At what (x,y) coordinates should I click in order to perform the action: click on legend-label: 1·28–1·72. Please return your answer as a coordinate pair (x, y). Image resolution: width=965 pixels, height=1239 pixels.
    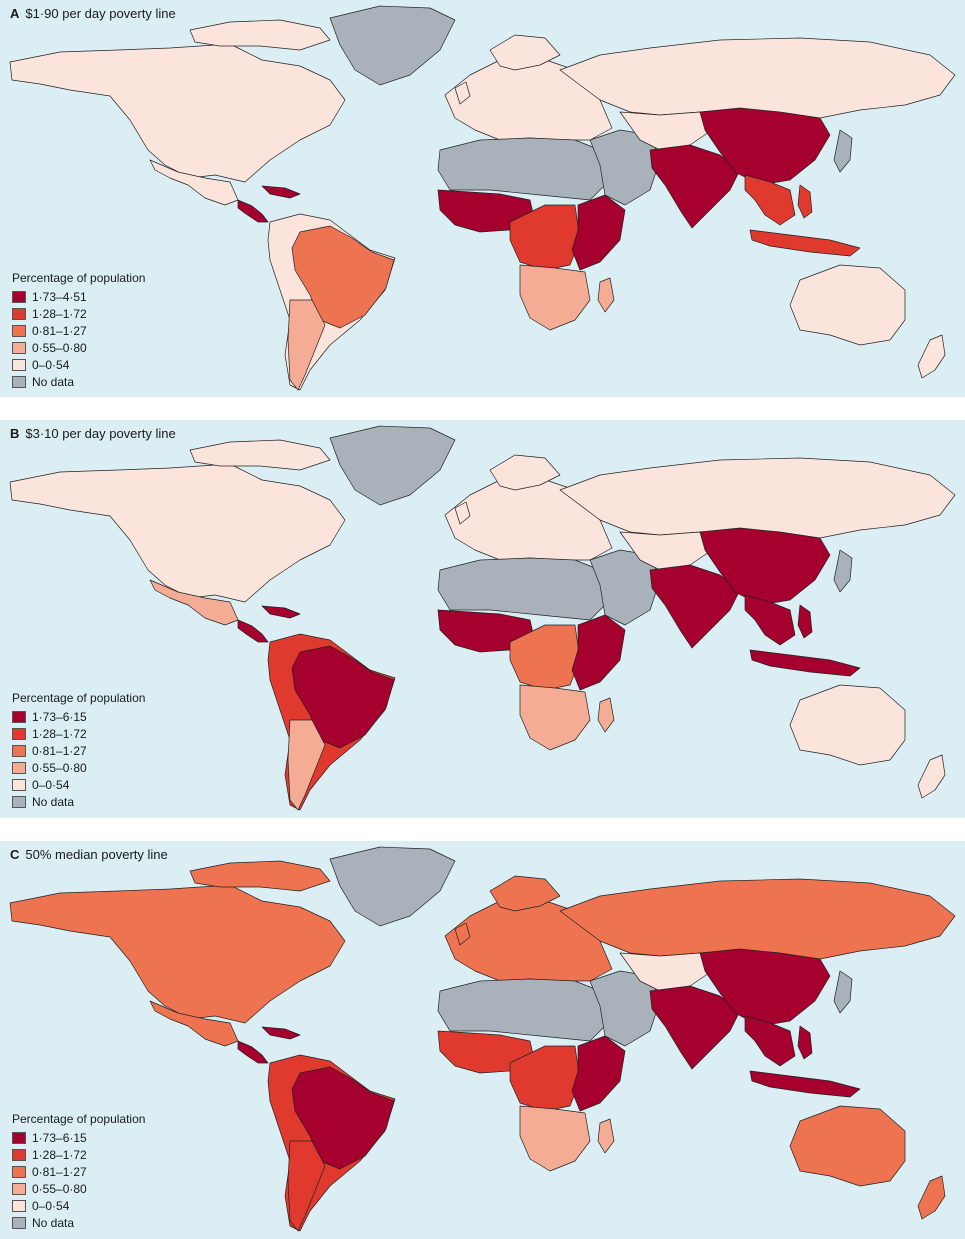
    Looking at the image, I should click on (59, 313).